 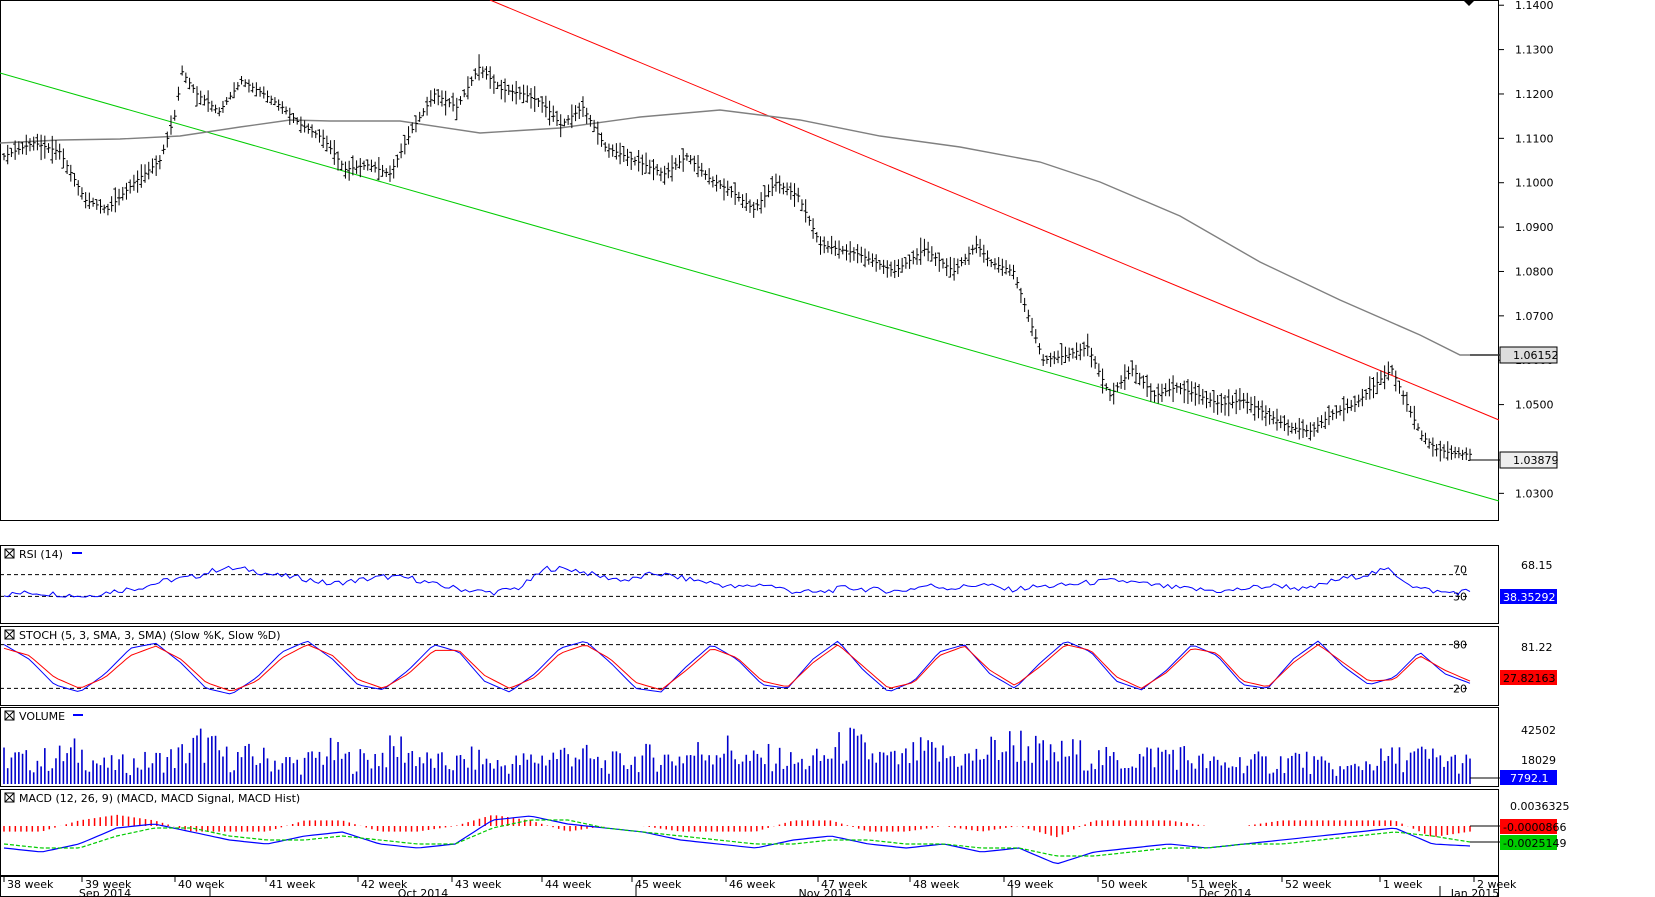 What do you see at coordinates (1534, 271) in the screenshot?
I see `price-tick-label: 1.0800` at bounding box center [1534, 271].